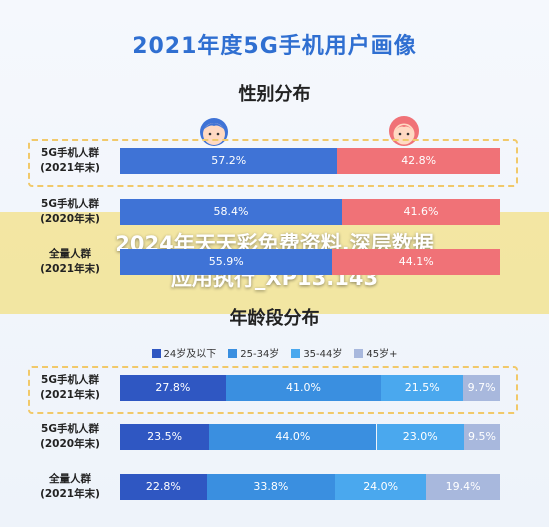  I want to click on gender-bar: 55.9% 44.1%, so click(310, 262).